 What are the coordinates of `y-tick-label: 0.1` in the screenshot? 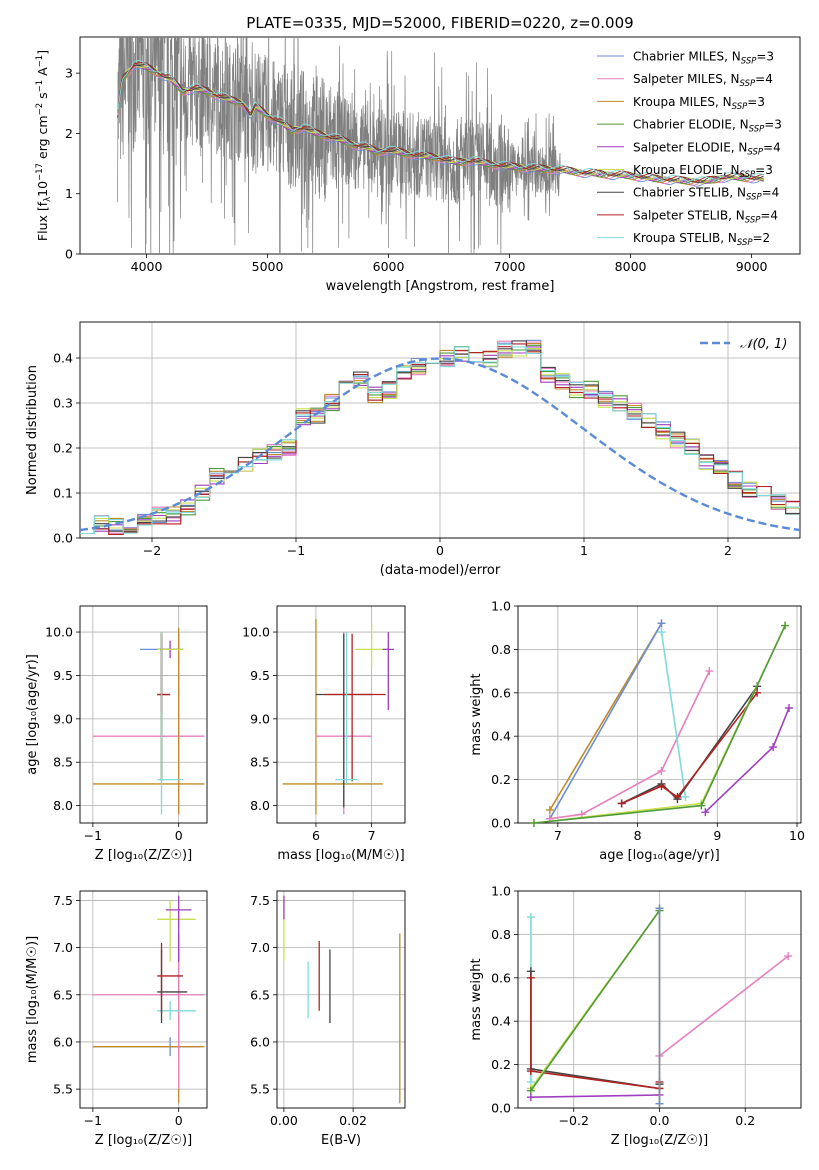 It's located at (63, 493).